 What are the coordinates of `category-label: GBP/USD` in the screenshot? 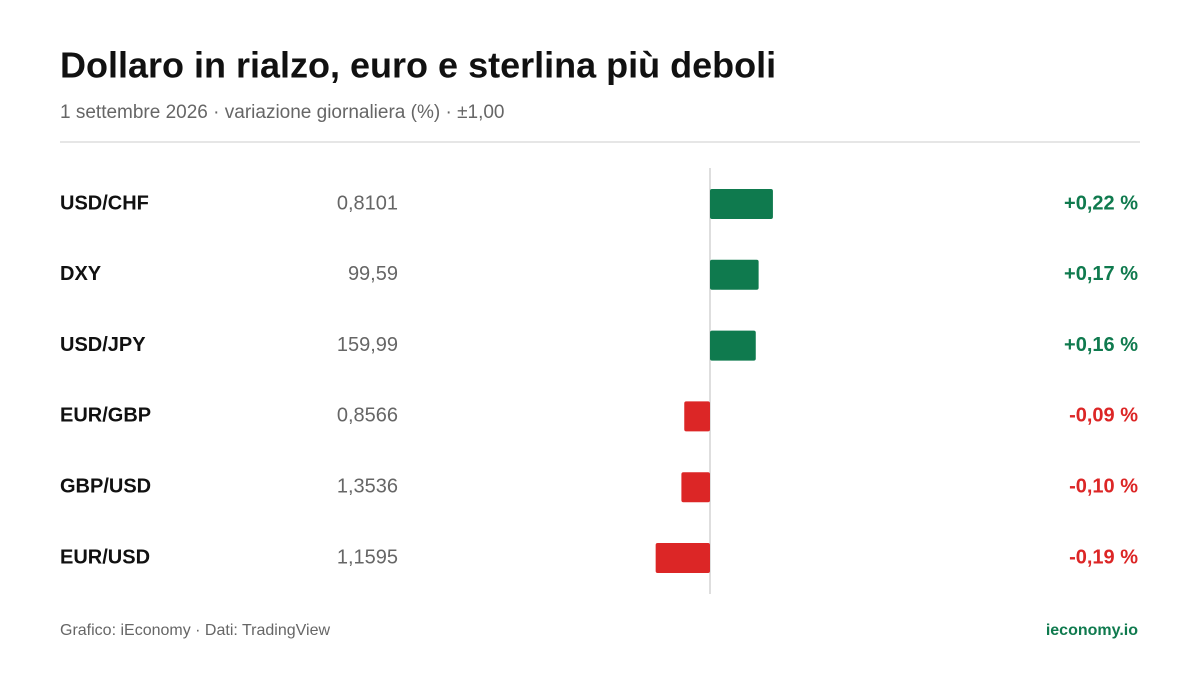 It's located at (105, 486).